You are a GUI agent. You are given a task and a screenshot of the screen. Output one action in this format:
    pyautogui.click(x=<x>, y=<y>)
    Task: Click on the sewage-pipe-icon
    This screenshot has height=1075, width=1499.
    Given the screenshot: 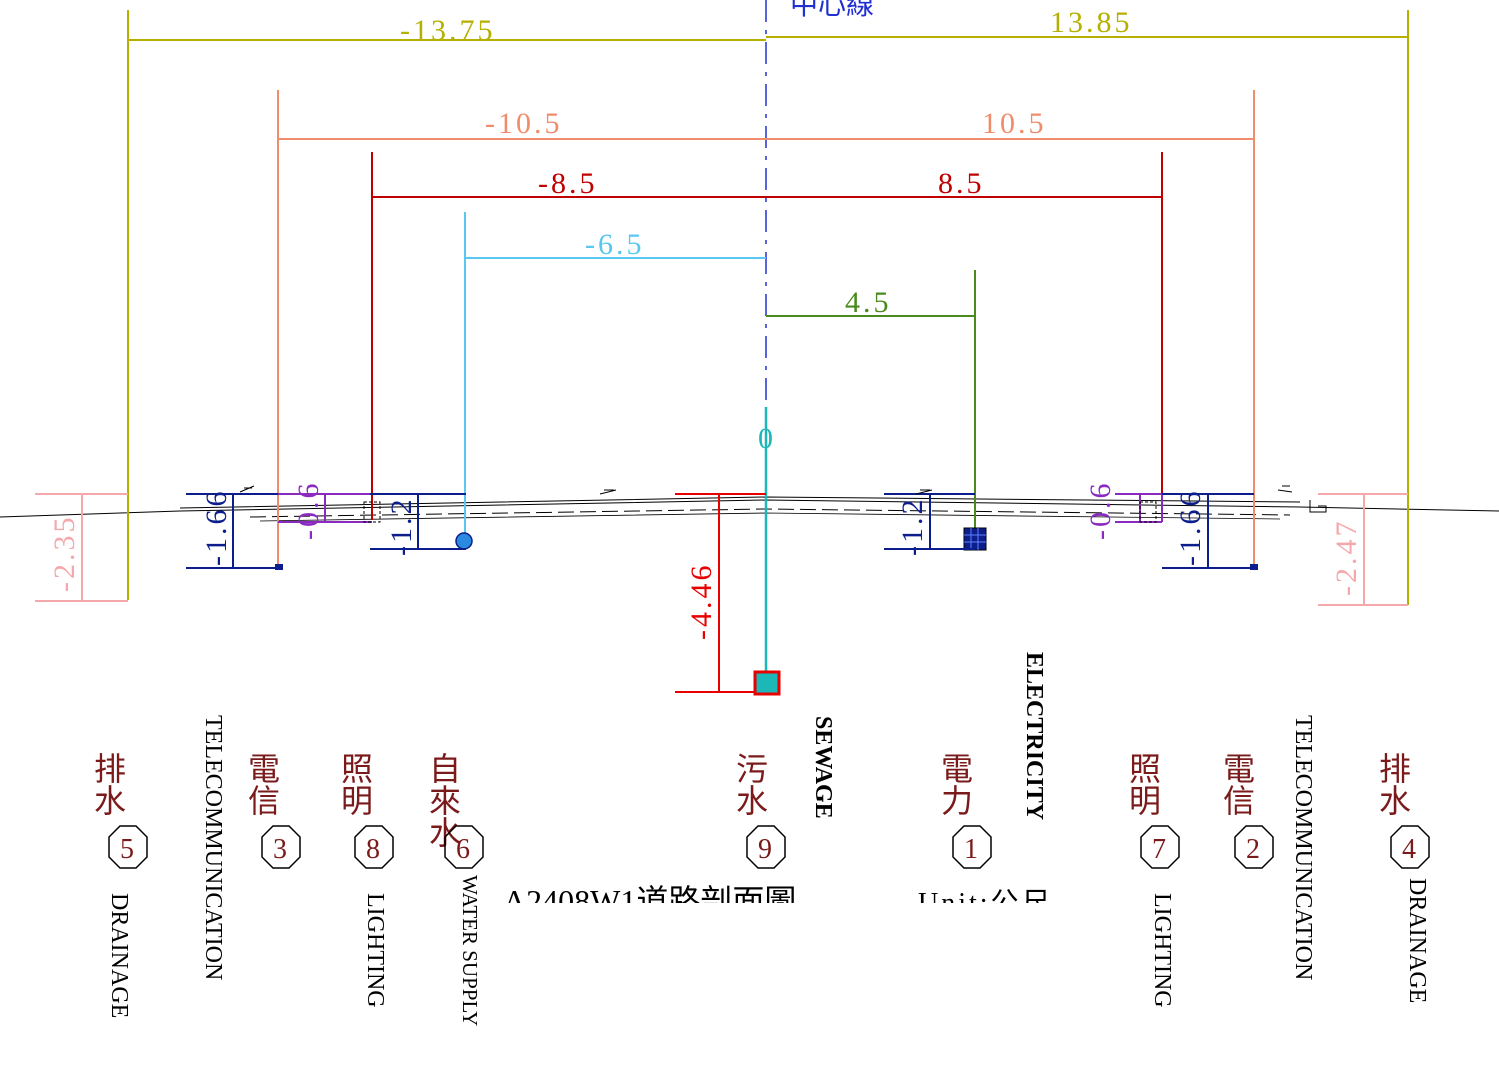 What is the action you would take?
    pyautogui.click(x=767, y=683)
    